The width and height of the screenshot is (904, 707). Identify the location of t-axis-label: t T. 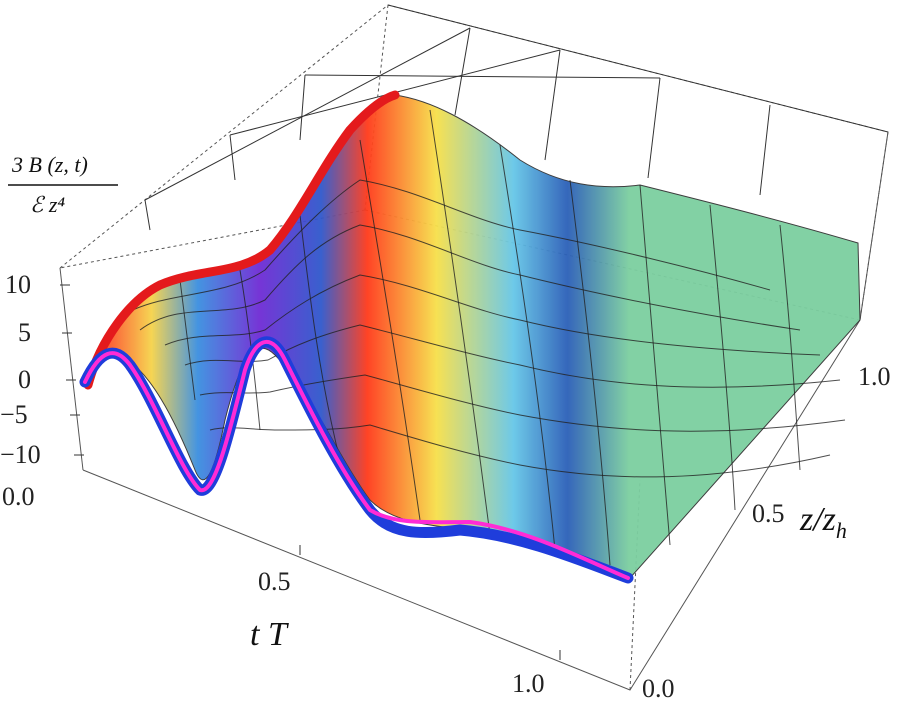
(269, 634).